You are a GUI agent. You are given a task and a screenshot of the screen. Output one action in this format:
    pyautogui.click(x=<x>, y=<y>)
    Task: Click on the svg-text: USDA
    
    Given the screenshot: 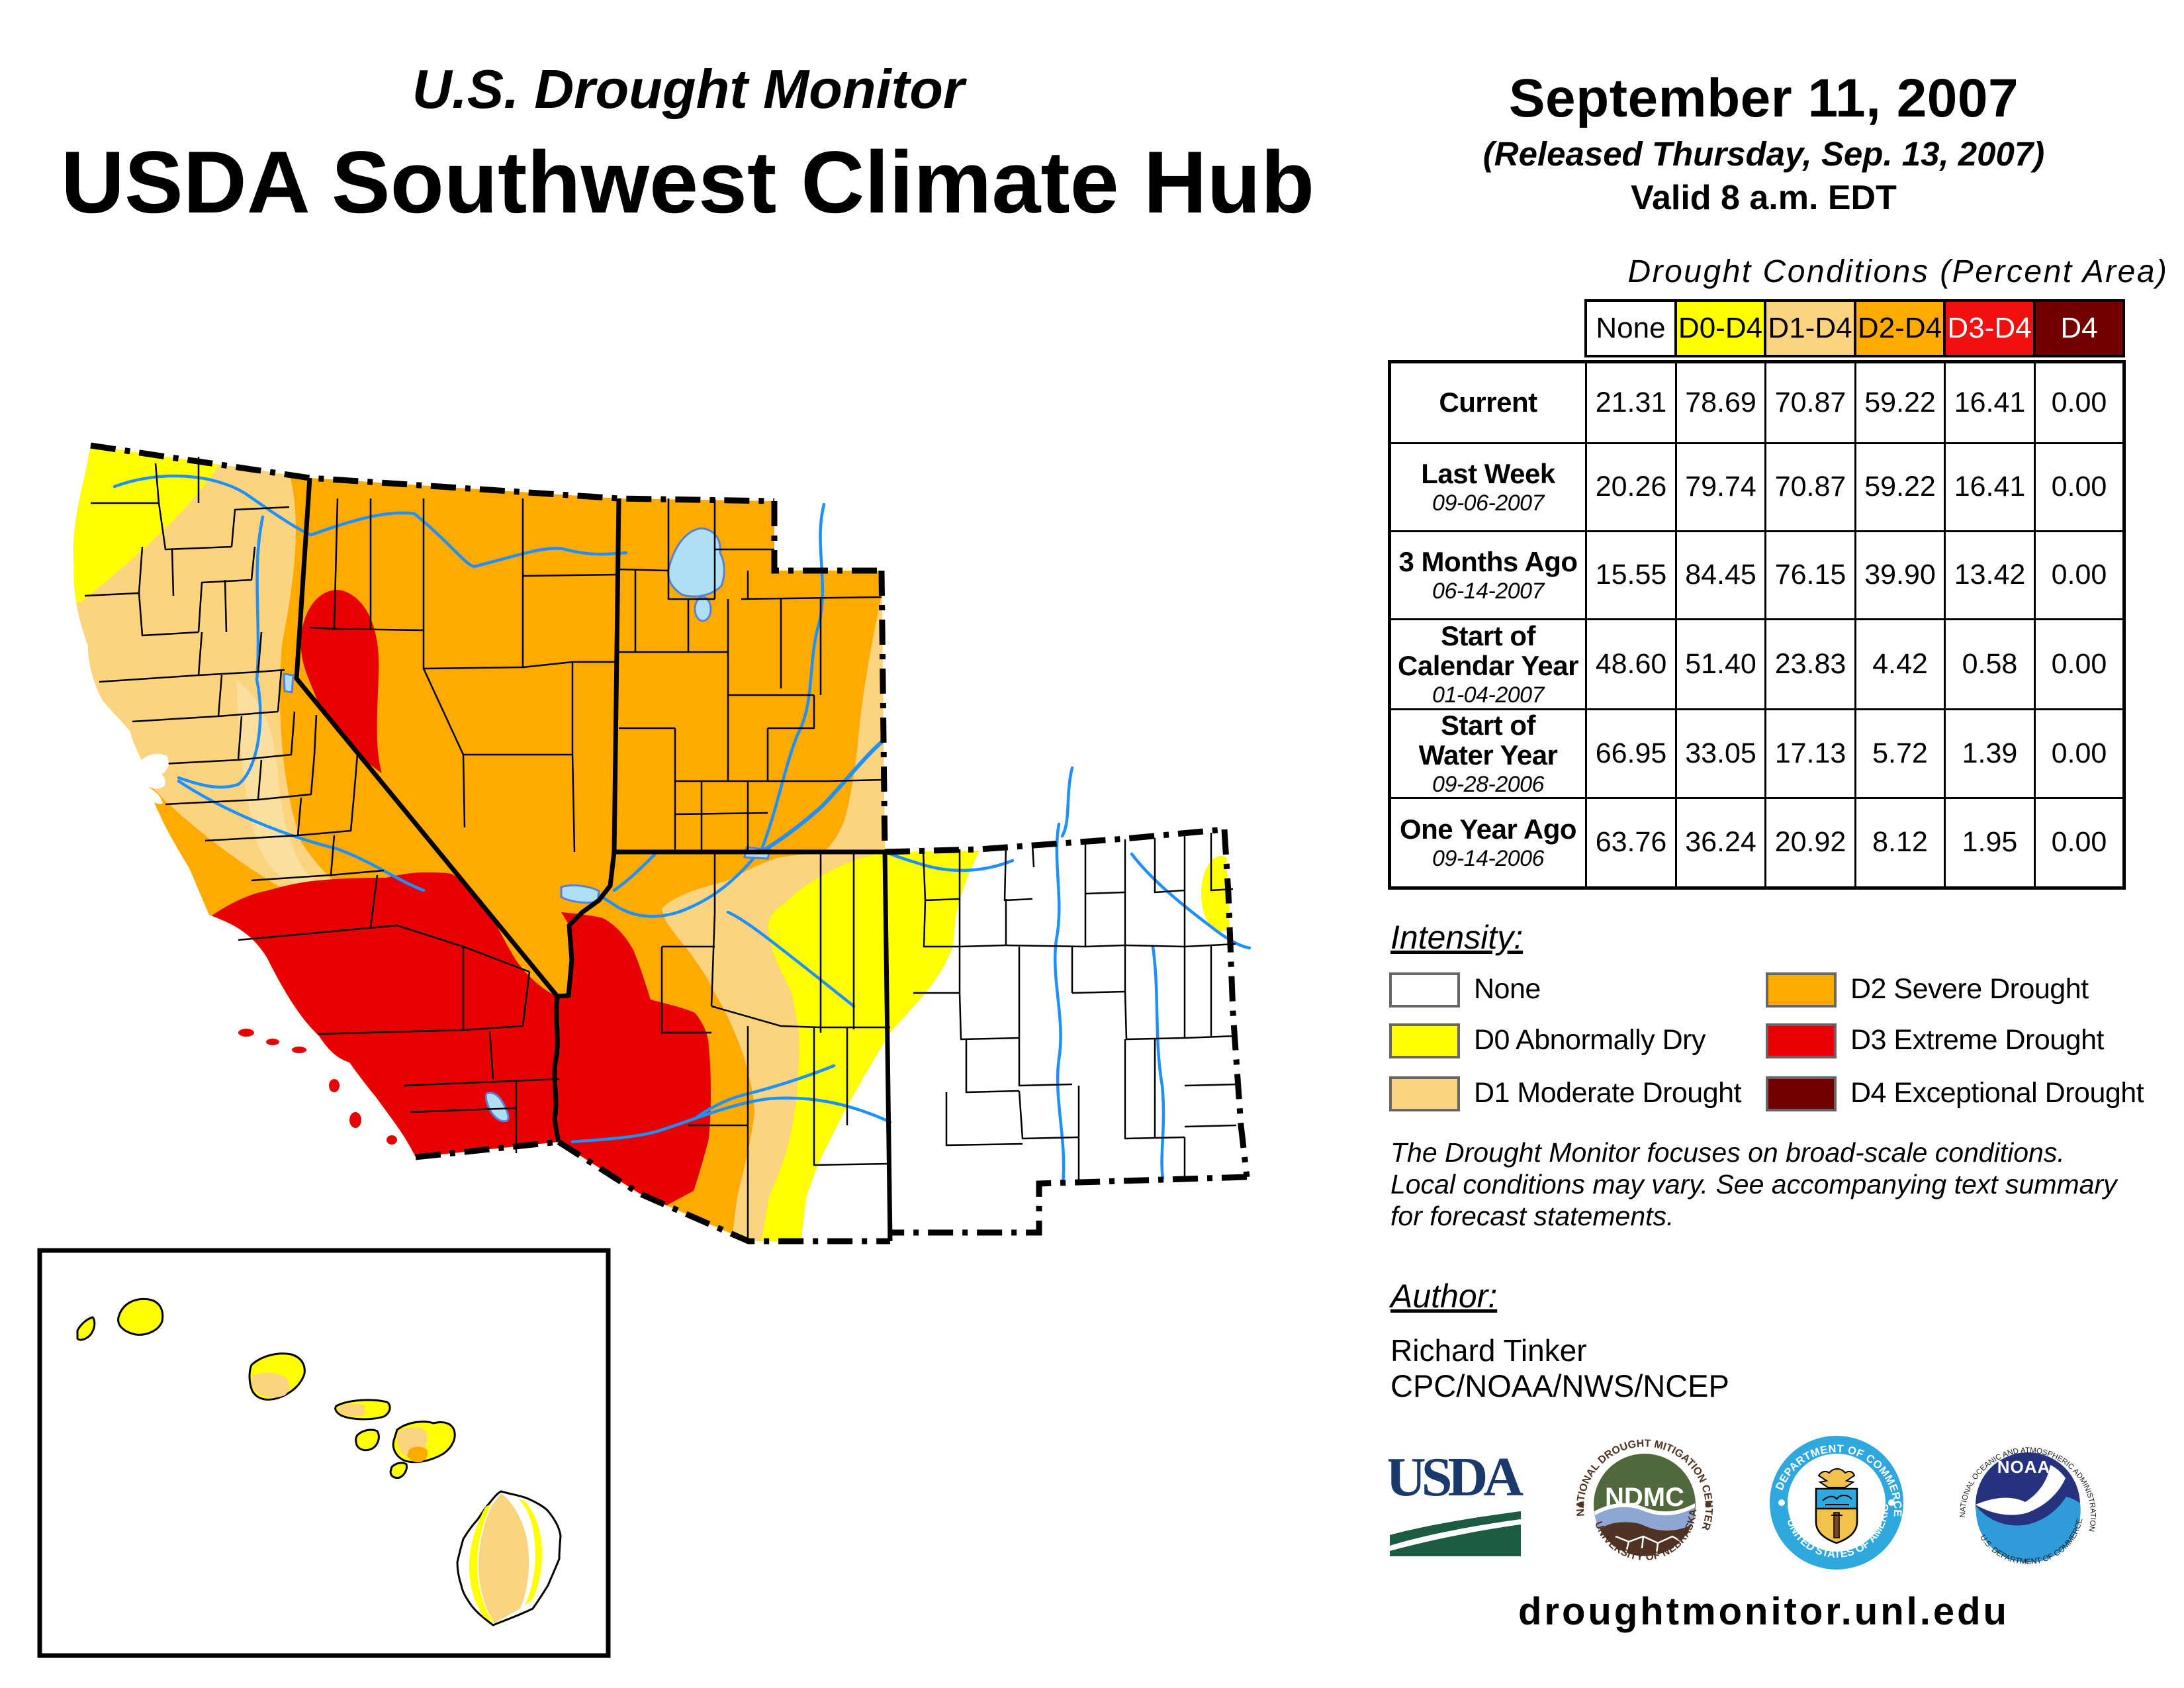 What is the action you would take?
    pyautogui.click(x=1456, y=1480)
    